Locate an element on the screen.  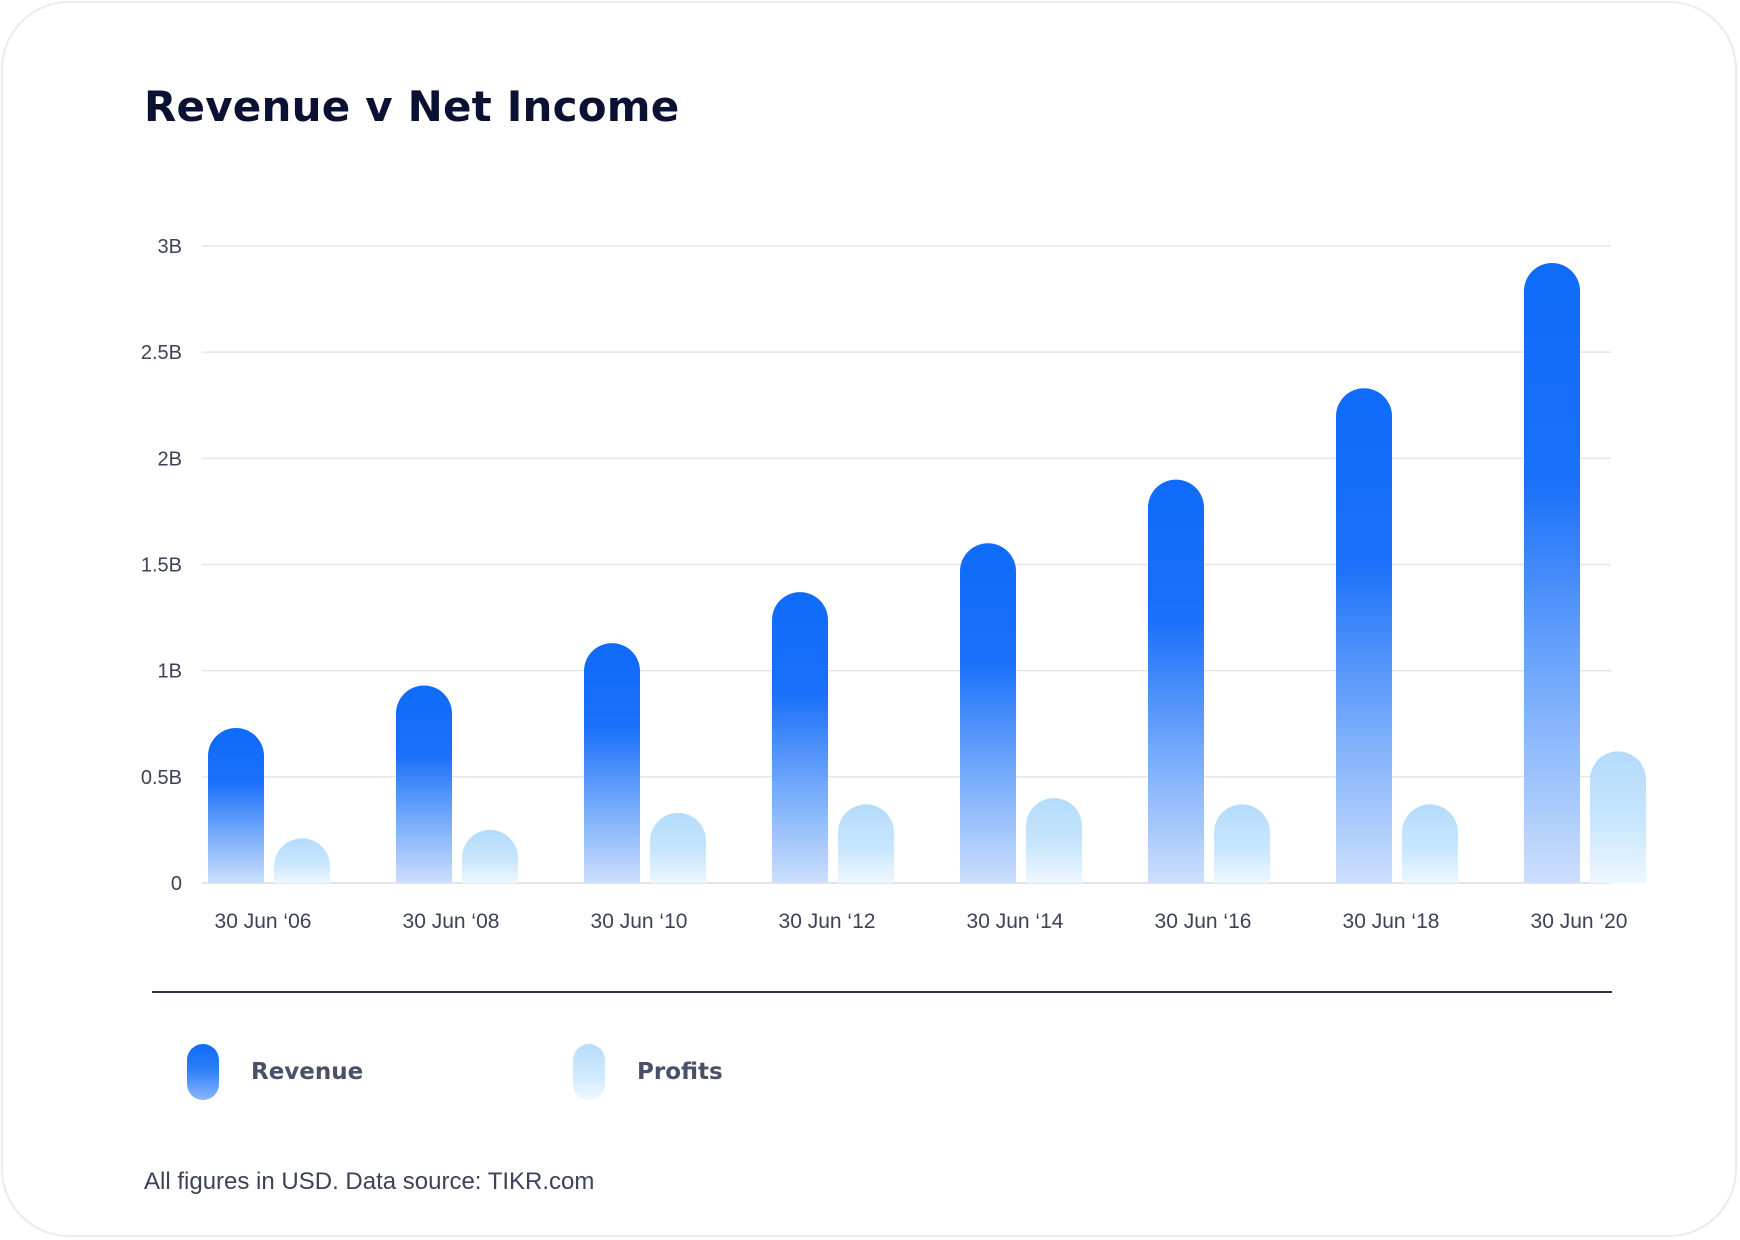
legend-swatch-profits is located at coordinates (589, 1072).